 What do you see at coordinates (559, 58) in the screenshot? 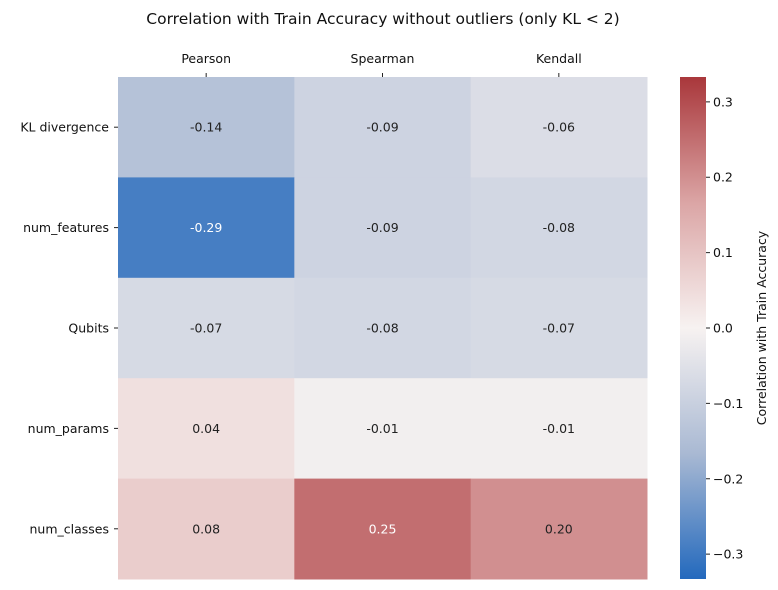
I see `x-tick-label: Kendall` at bounding box center [559, 58].